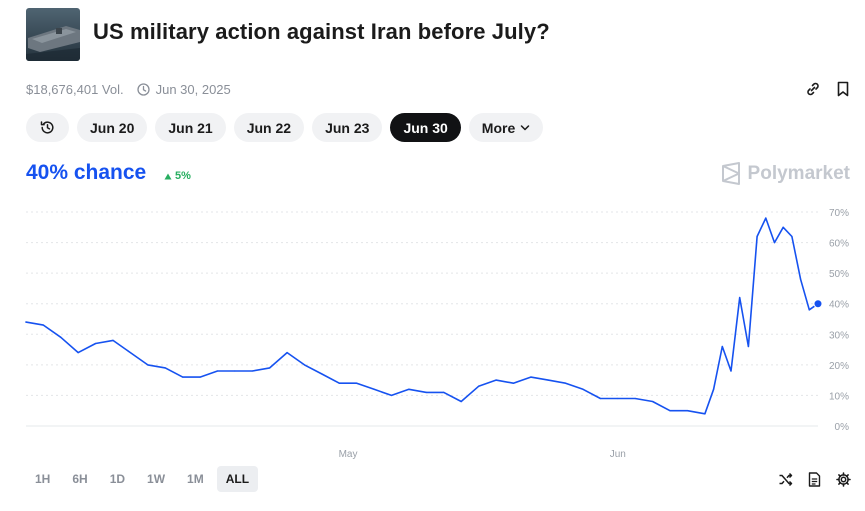 The height and width of the screenshot is (511, 865). What do you see at coordinates (839, 335) in the screenshot?
I see `y-tick-label: 30%` at bounding box center [839, 335].